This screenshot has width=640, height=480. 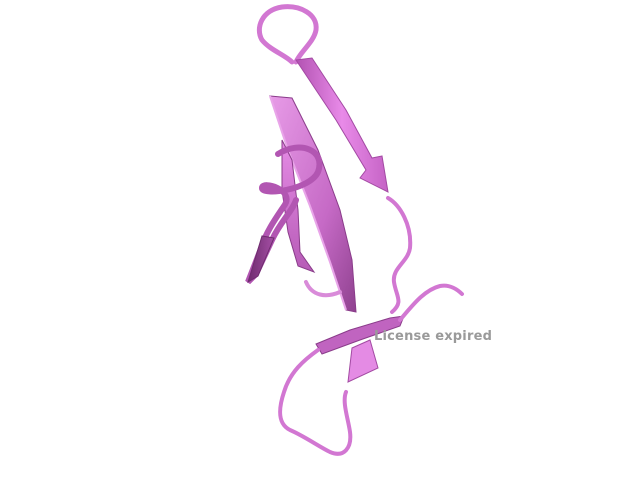 What do you see at coordinates (261, 259) in the screenshot?
I see `helix-shadow` at bounding box center [261, 259].